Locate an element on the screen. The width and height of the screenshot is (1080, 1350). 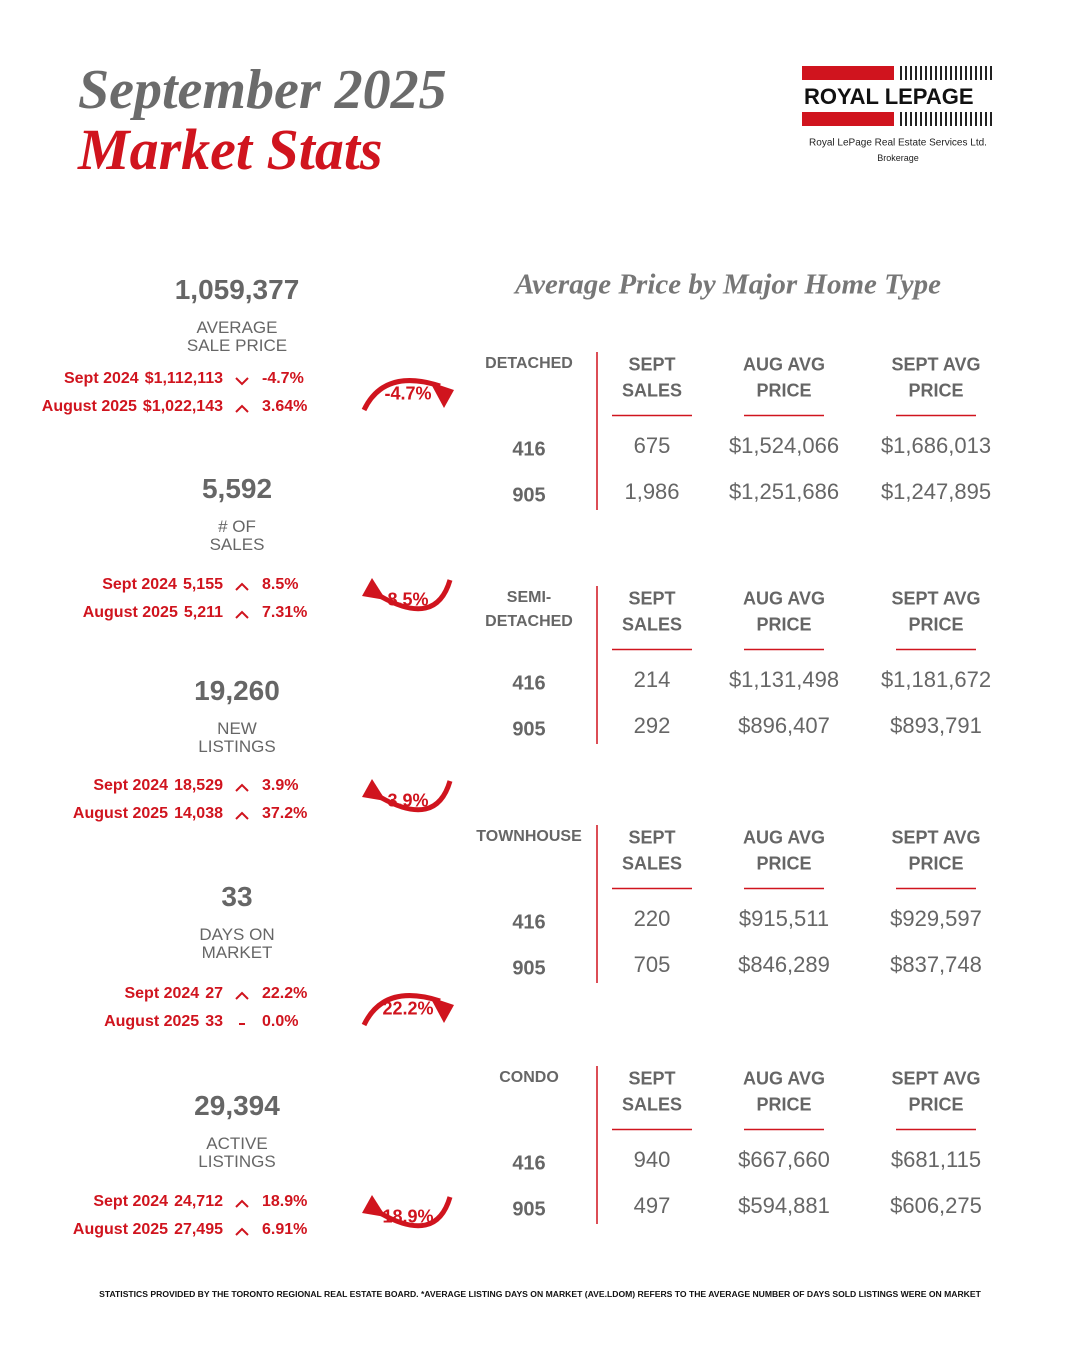
stat-label: DAYS ON is located at coordinates (237, 934).